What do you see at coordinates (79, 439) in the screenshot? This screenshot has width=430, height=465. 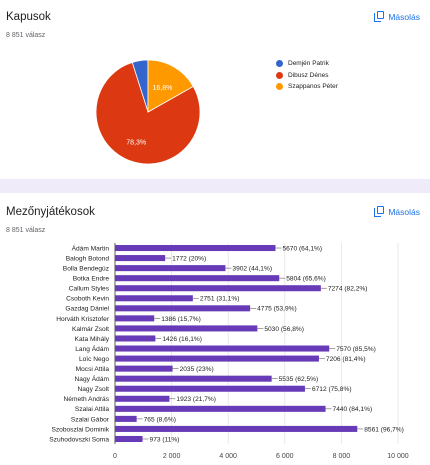 I see `category-label: Szuhodovszki Soma` at bounding box center [79, 439].